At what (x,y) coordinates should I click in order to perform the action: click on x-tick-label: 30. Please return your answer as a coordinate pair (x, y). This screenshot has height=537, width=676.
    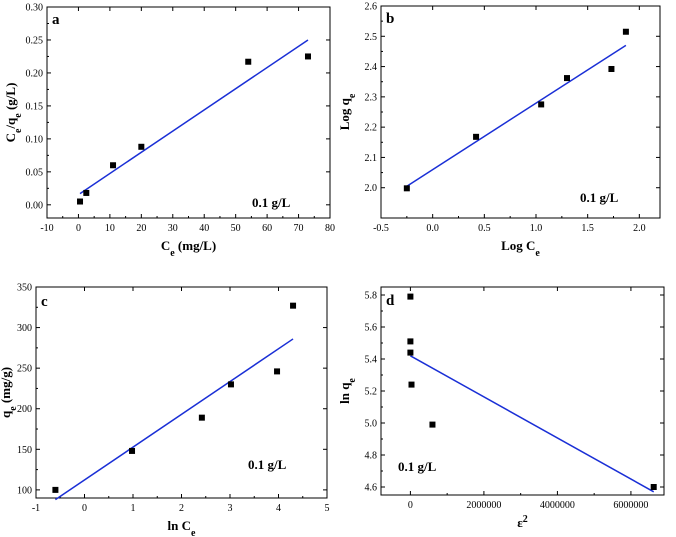
    Looking at the image, I should click on (173, 228).